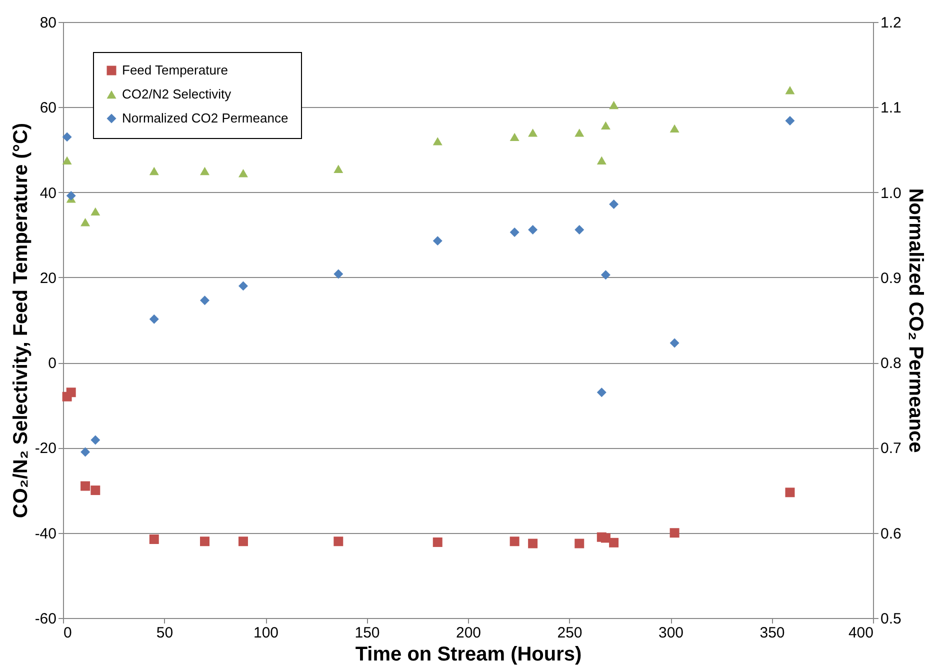 This screenshot has width=935, height=669. What do you see at coordinates (569, 633) in the screenshot?
I see `x-tick-label: 250` at bounding box center [569, 633].